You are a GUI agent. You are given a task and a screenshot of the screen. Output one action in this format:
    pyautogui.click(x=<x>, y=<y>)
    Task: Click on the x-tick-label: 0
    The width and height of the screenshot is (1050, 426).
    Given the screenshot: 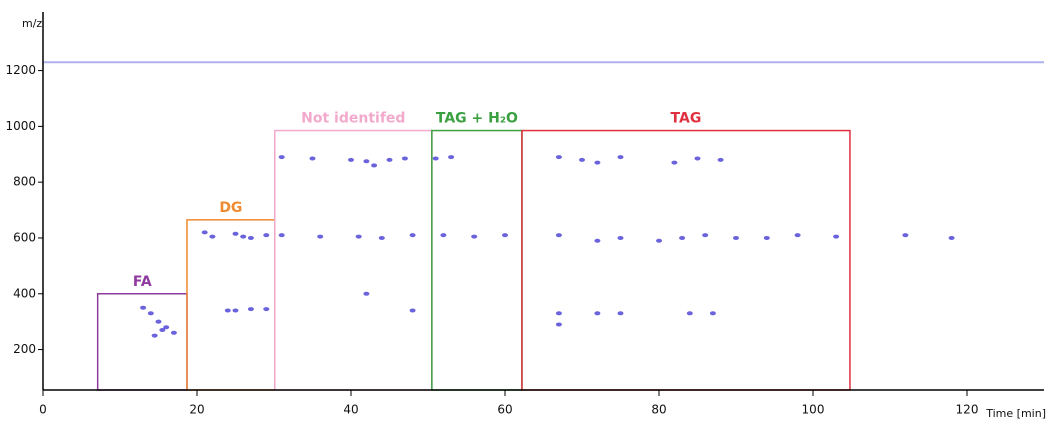 What is the action you would take?
    pyautogui.click(x=43, y=410)
    